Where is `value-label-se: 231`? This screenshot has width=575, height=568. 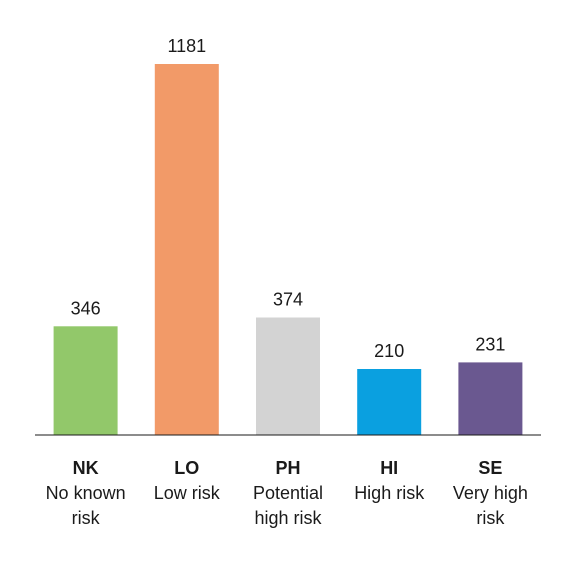 value-label-se: 231 is located at coordinates (490, 344).